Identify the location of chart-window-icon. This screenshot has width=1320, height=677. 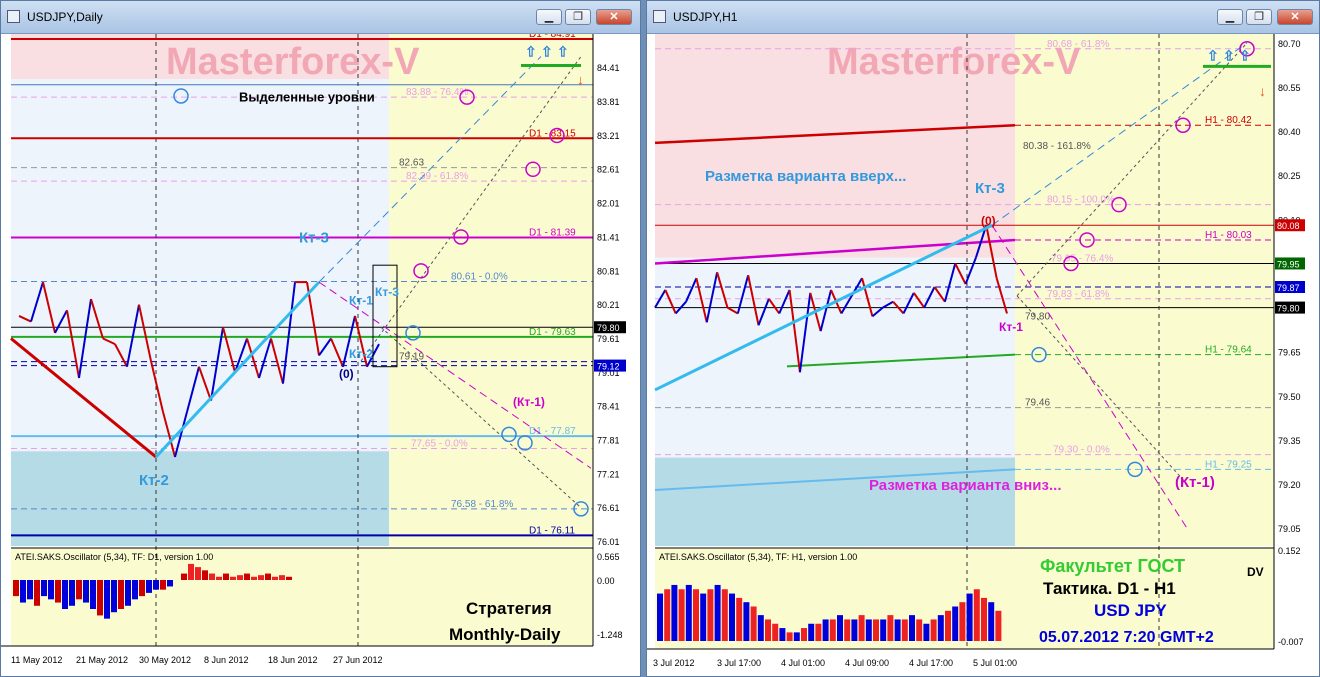
(13, 16).